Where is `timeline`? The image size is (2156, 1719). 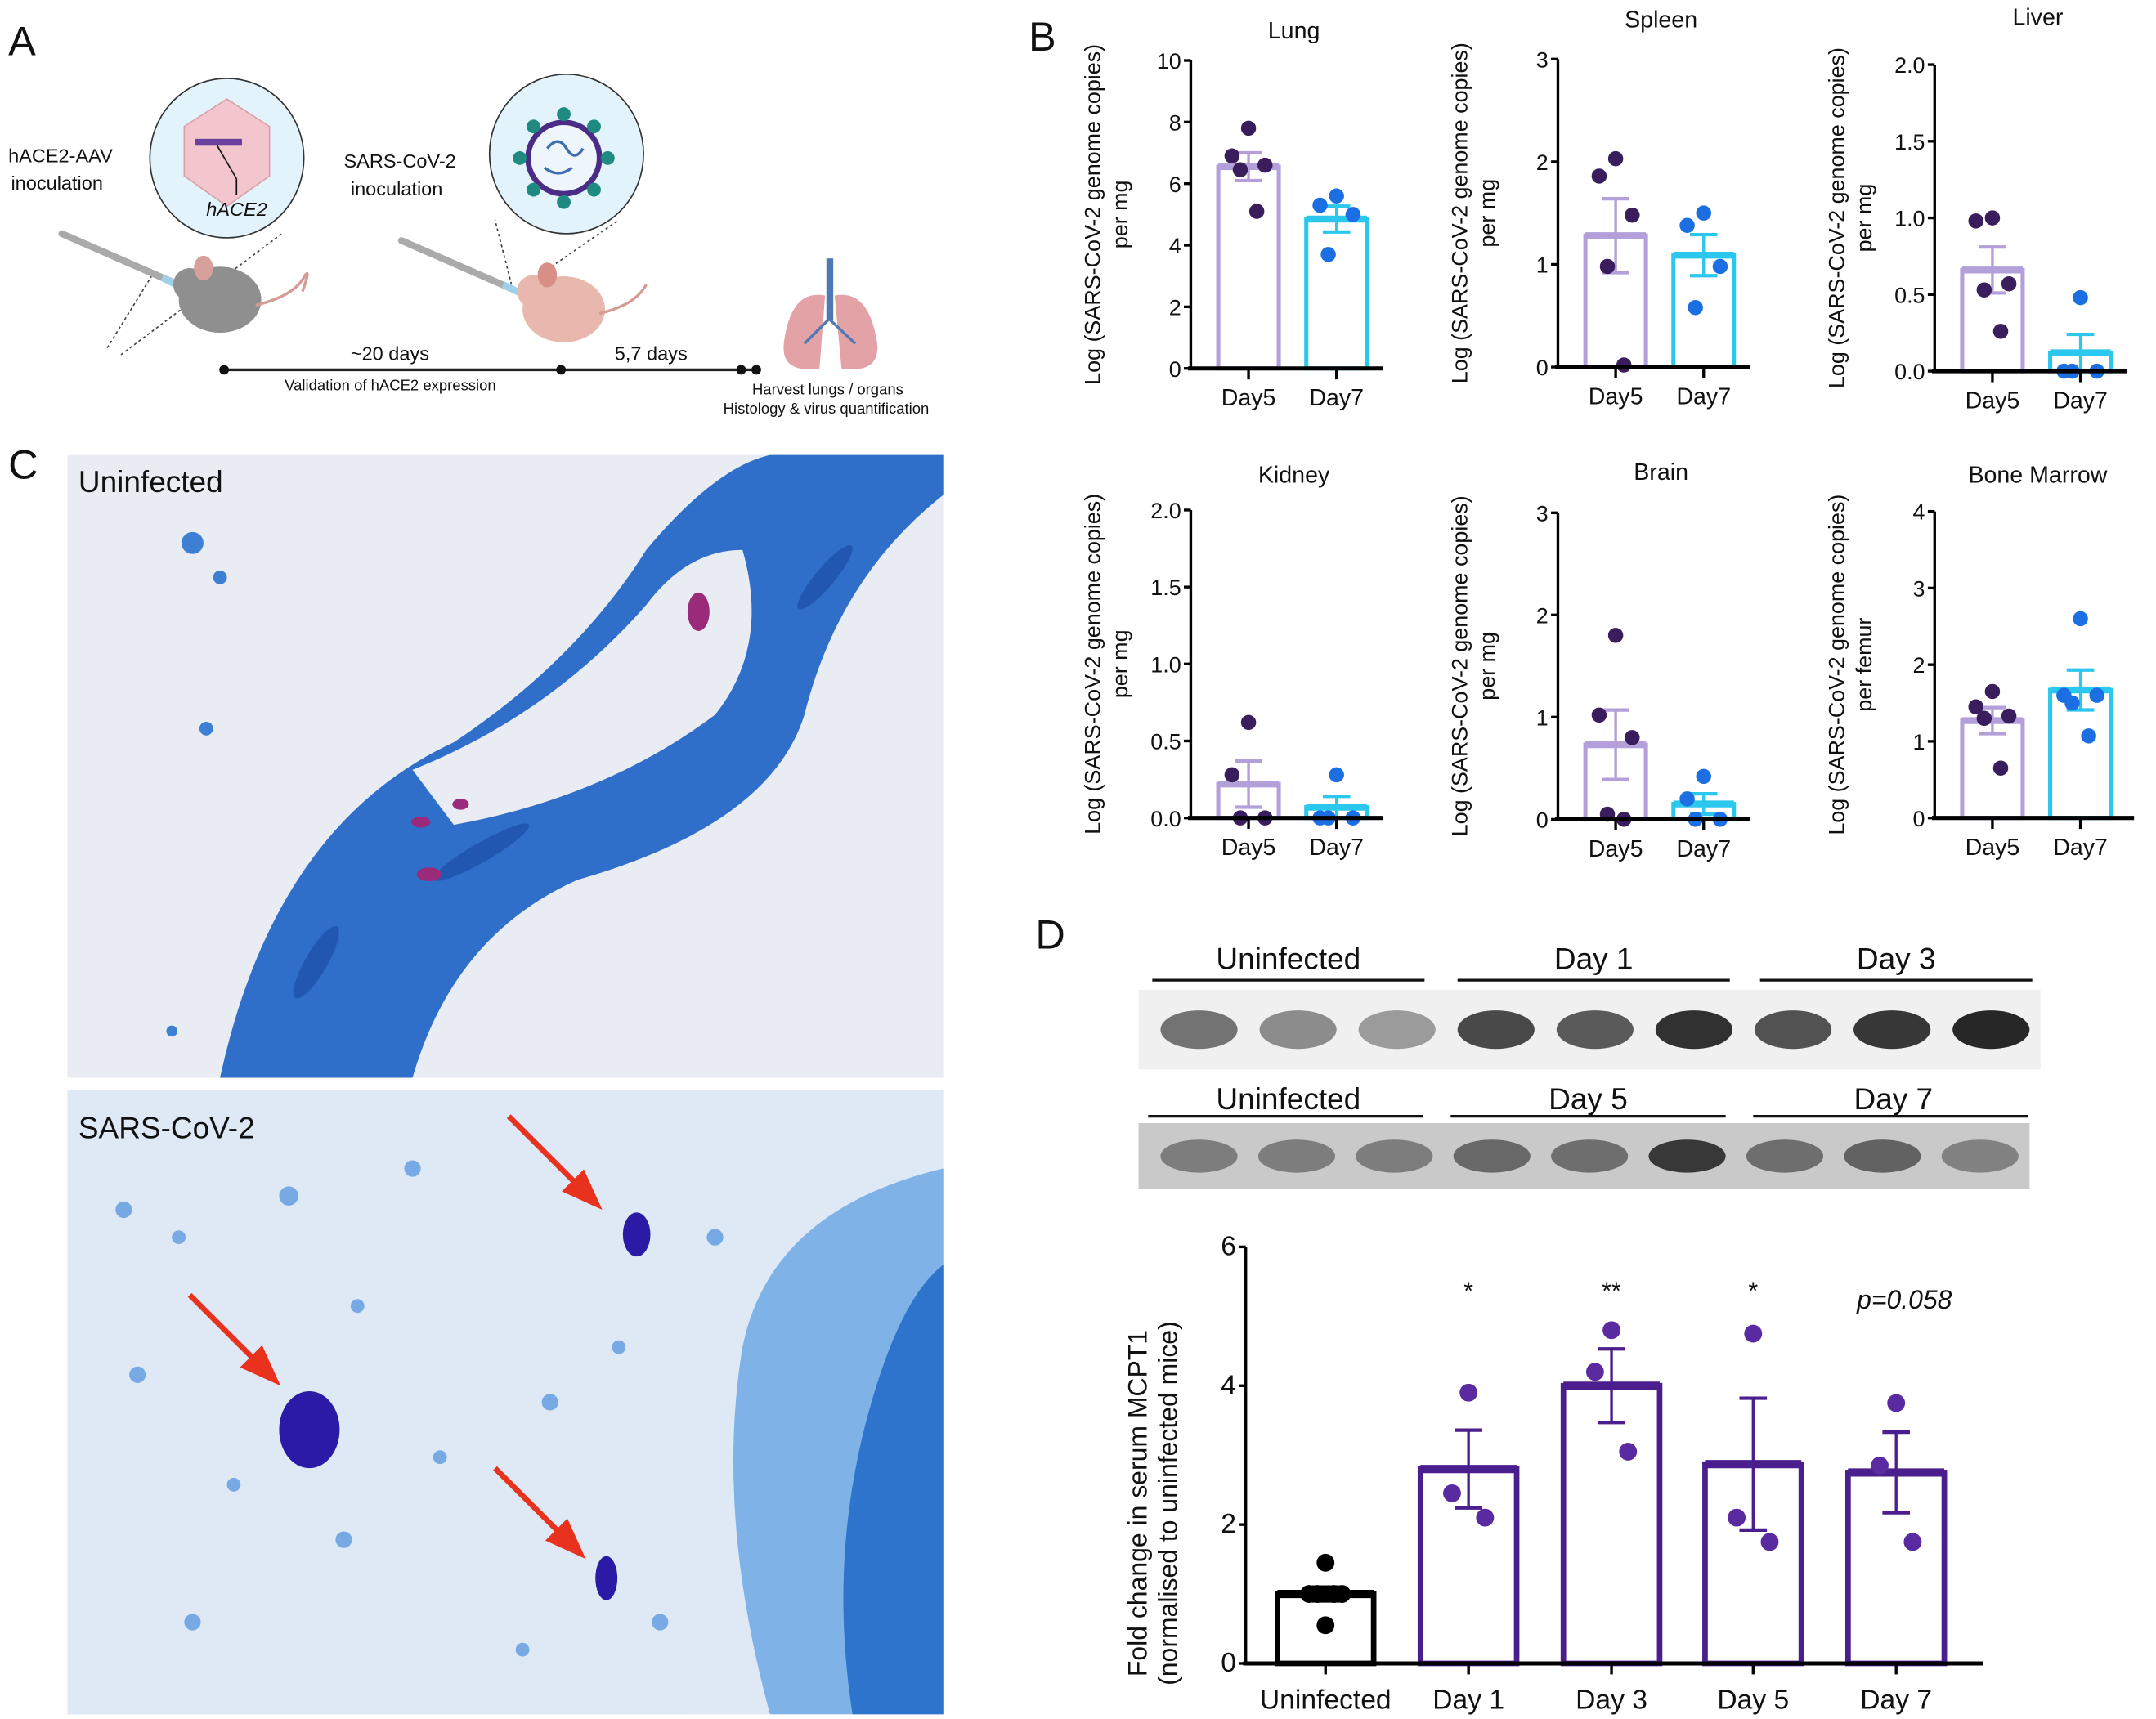
timeline is located at coordinates (490, 370).